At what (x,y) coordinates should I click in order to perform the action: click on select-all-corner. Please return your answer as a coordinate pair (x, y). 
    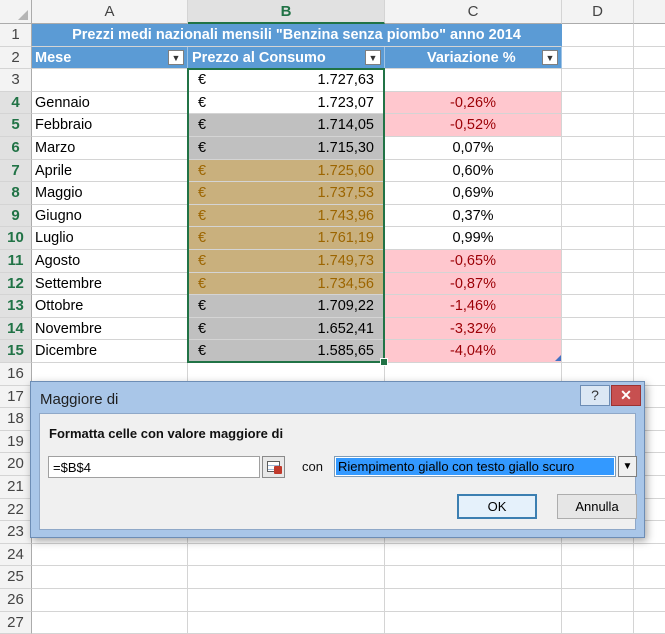
    Looking at the image, I should click on (16, 12).